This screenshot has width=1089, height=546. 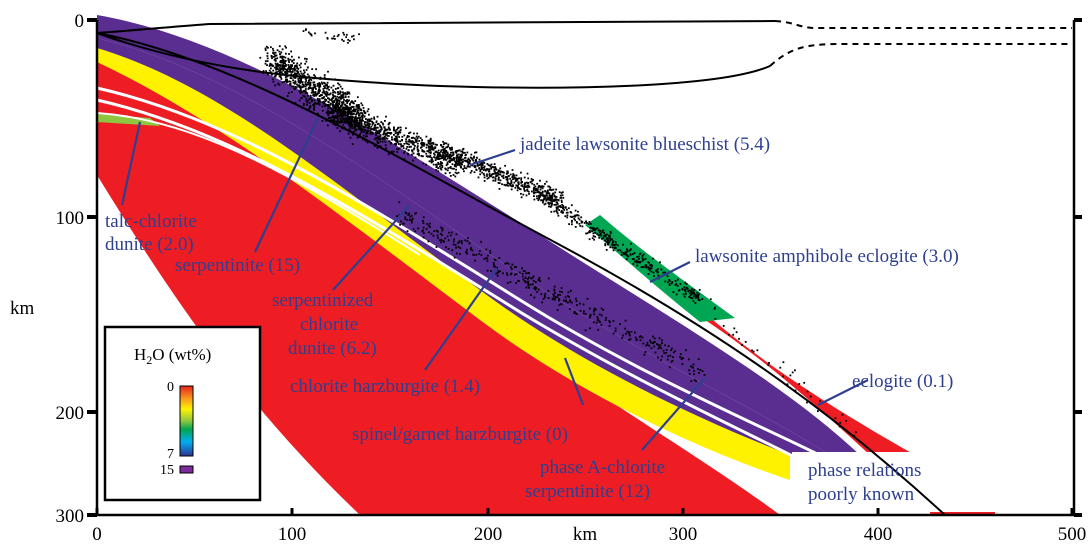 What do you see at coordinates (433, 60) in the screenshot?
I see `moho` at bounding box center [433, 60].